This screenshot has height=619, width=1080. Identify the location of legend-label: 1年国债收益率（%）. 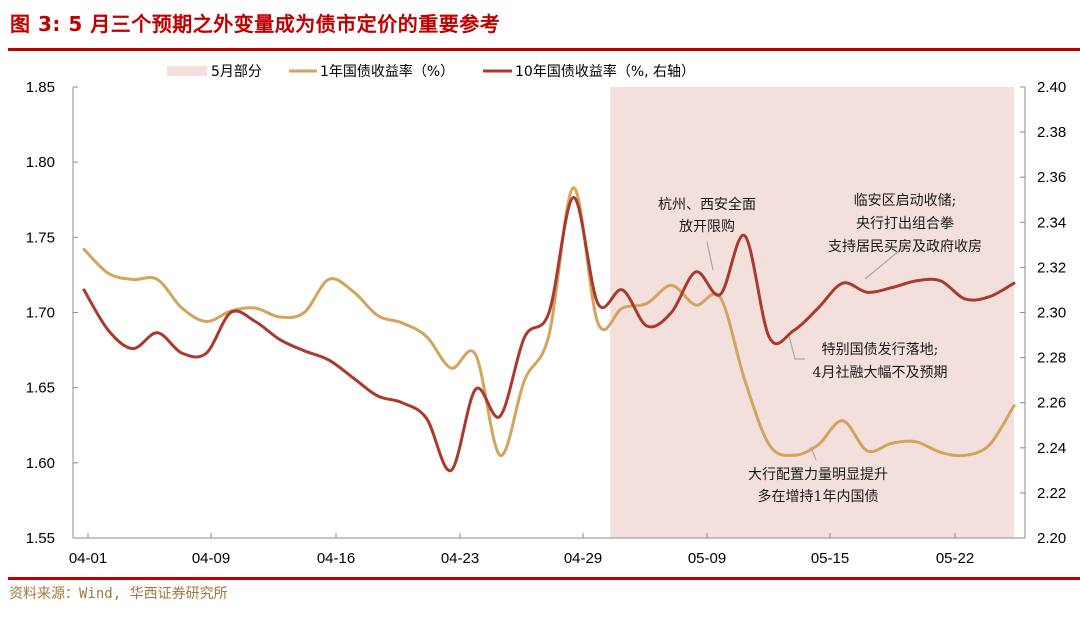
(387, 71).